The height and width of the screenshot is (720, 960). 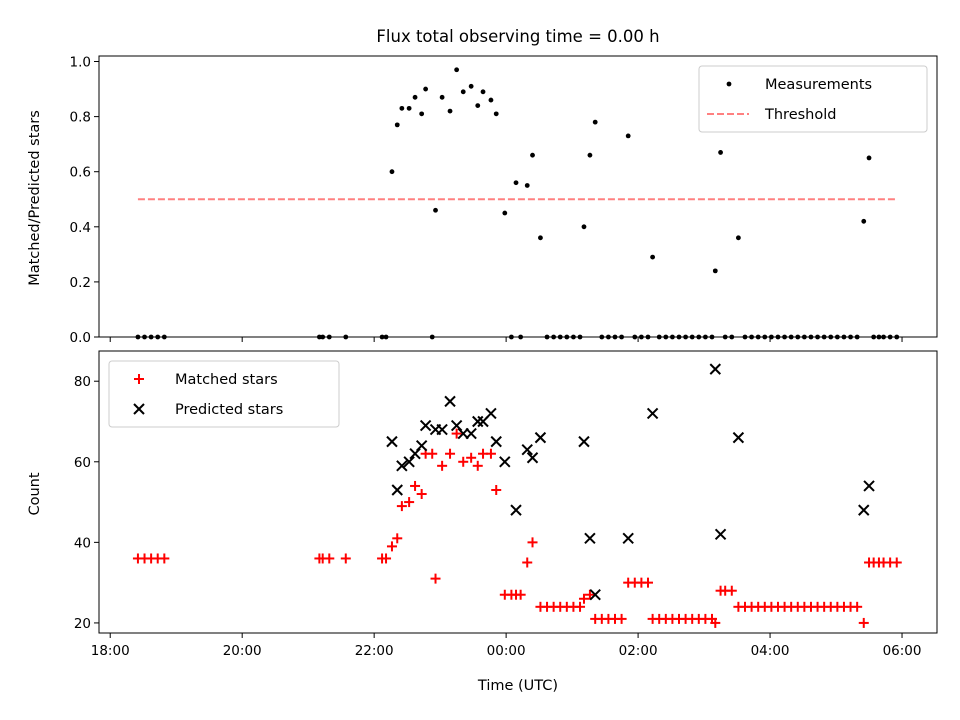 What do you see at coordinates (82, 382) in the screenshot?
I see `y-tick-label: 80` at bounding box center [82, 382].